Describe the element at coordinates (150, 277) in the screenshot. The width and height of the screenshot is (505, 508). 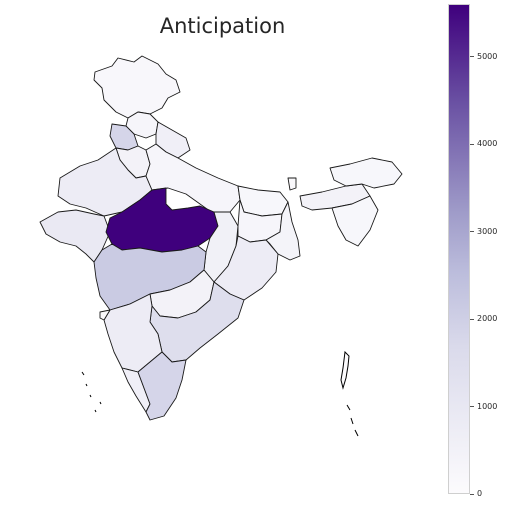
I see `state-maharashtra` at that location.